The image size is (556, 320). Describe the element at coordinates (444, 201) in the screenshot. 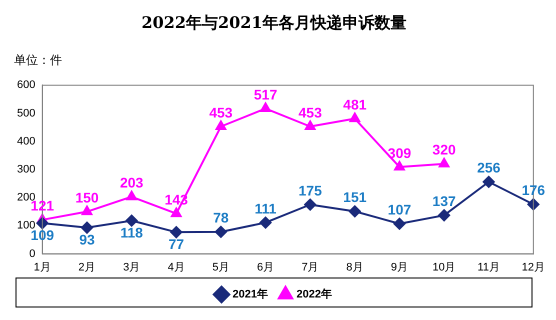

I see `data-label: 137` at that location.